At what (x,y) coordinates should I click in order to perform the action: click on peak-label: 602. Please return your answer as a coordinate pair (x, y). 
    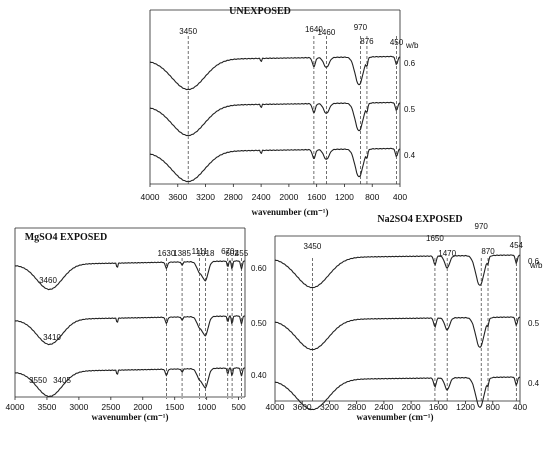
    Looking at the image, I should click on (232, 253).